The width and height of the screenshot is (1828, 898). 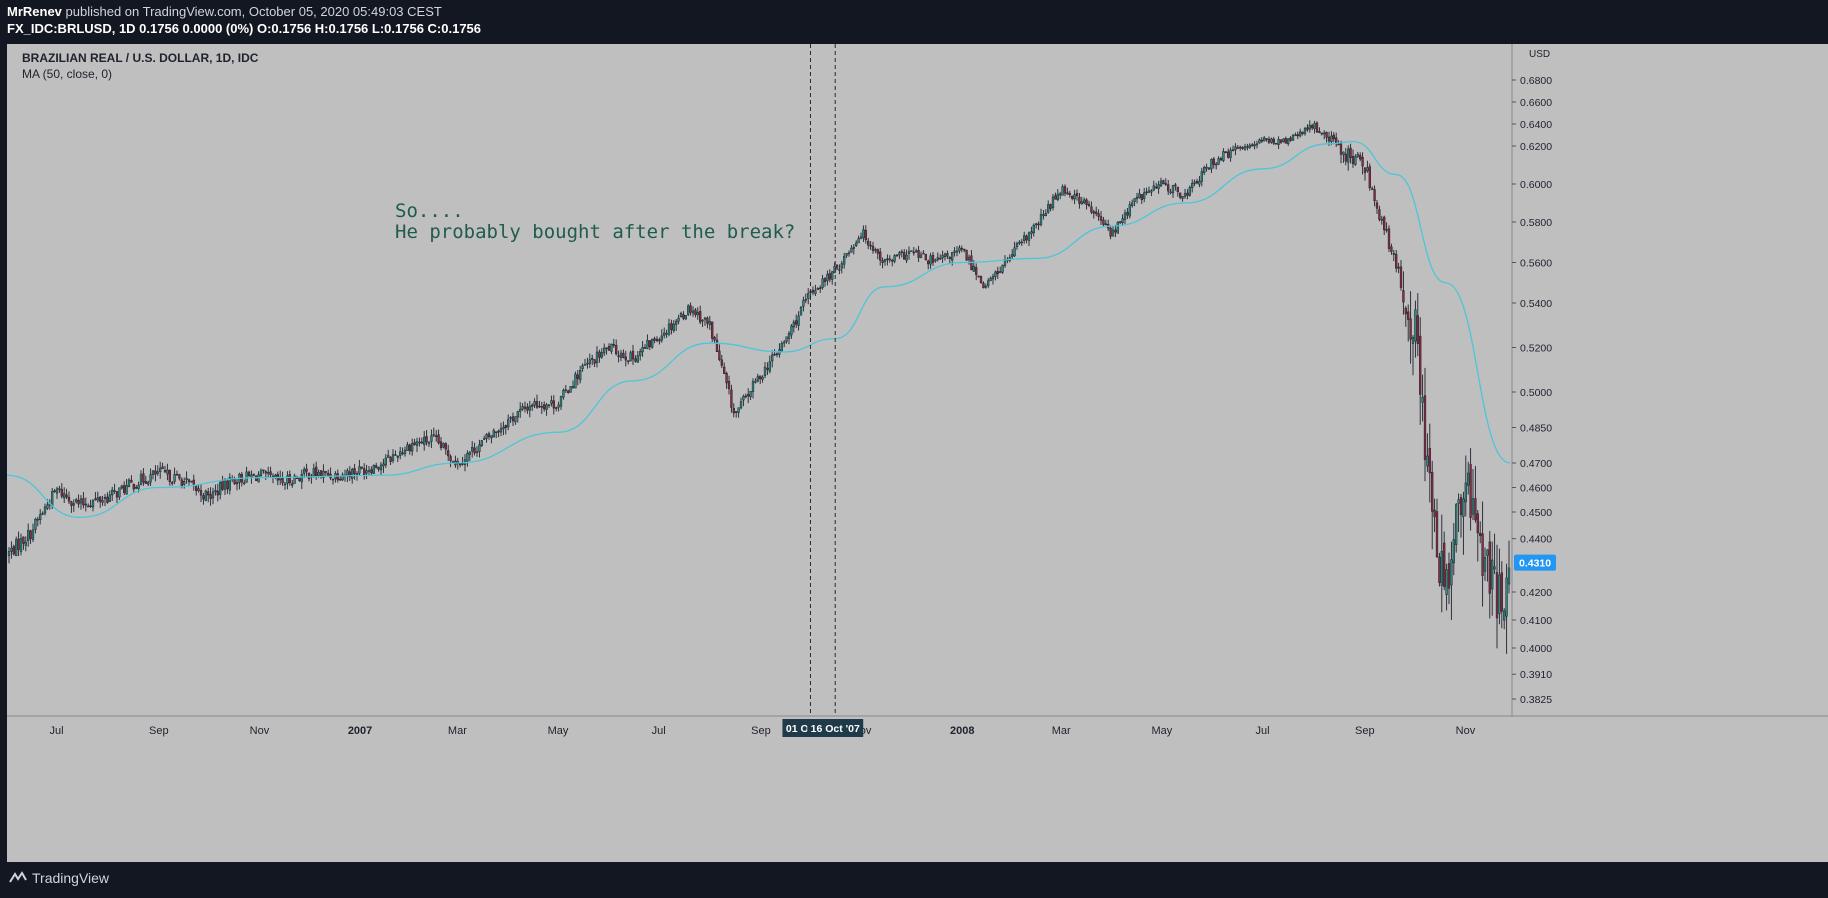 What do you see at coordinates (34, 11) in the screenshot?
I see `author-name: MrRenev` at bounding box center [34, 11].